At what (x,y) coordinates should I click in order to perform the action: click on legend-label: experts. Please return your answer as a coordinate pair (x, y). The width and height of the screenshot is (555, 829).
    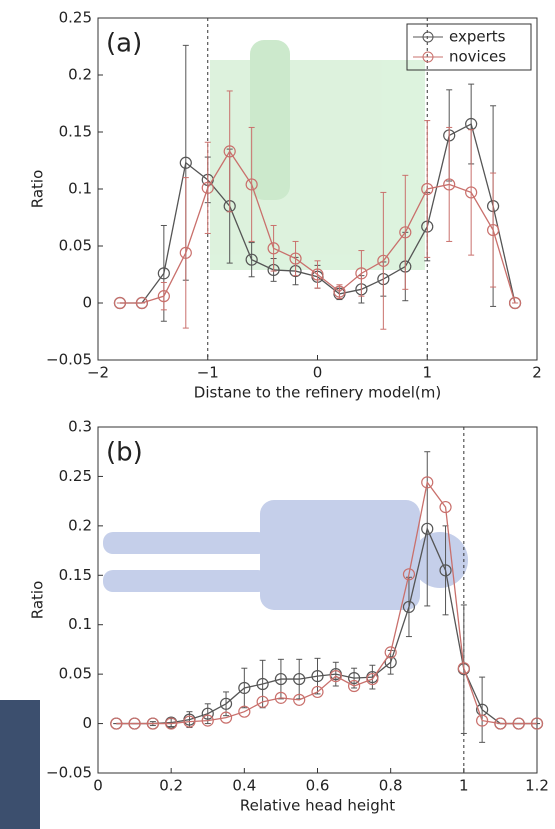
    Looking at the image, I should click on (477, 37).